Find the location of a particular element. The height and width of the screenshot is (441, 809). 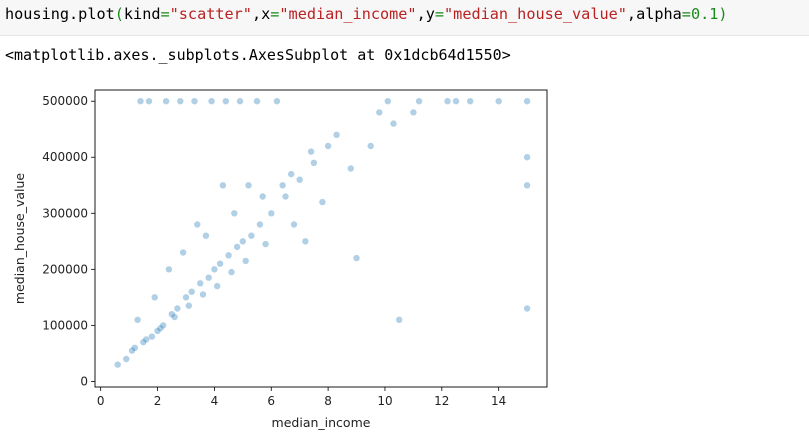

code-val-alpha: 0.1 is located at coordinates (704, 14).